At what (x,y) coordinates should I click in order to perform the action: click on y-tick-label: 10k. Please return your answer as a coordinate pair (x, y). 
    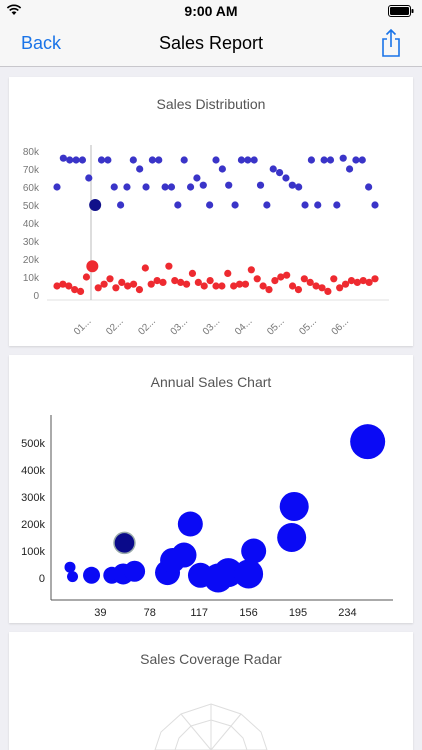
    Looking at the image, I should click on (31, 278).